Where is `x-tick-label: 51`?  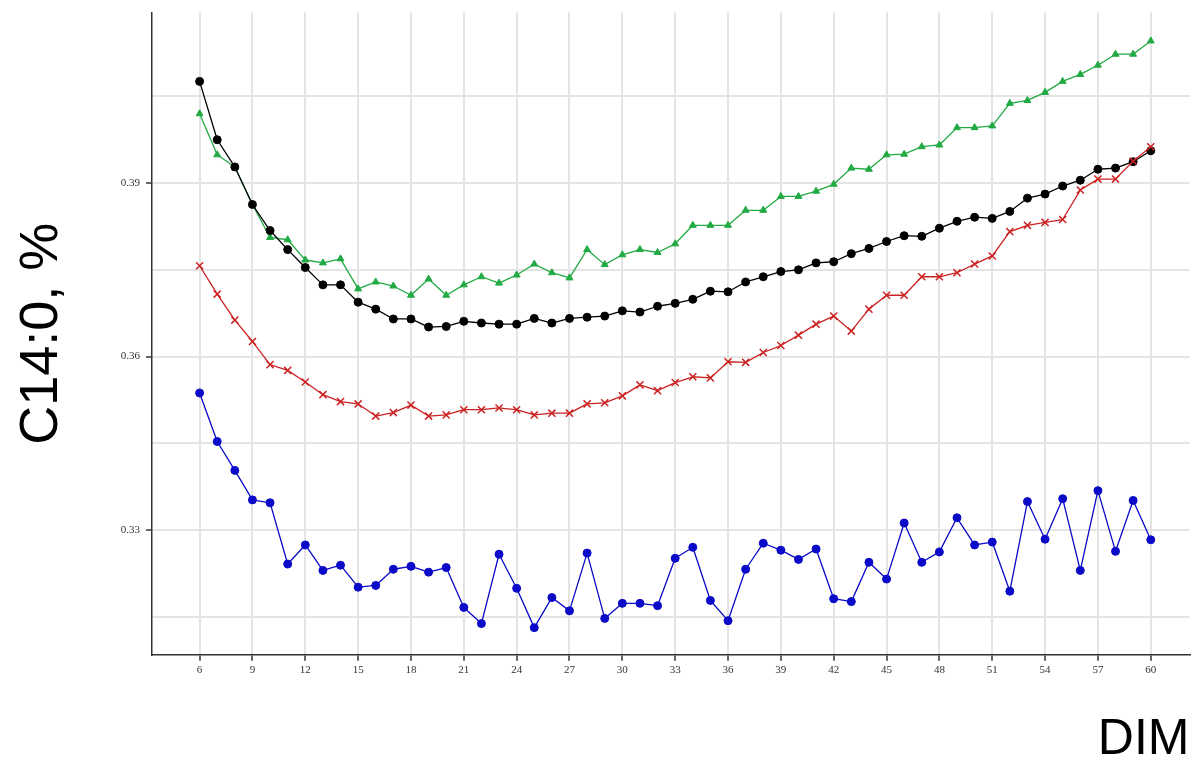
x-tick-label: 51 is located at coordinates (992, 669).